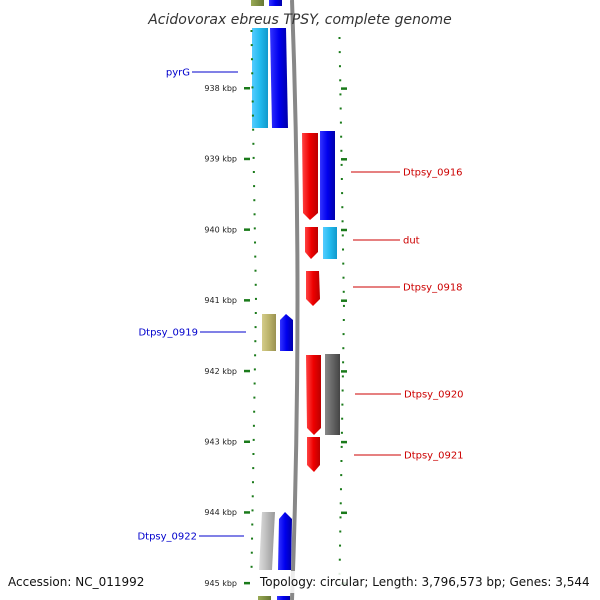  What do you see at coordinates (275, 3) in the screenshot?
I see `feature-stub-top-blue` at bounding box center [275, 3].